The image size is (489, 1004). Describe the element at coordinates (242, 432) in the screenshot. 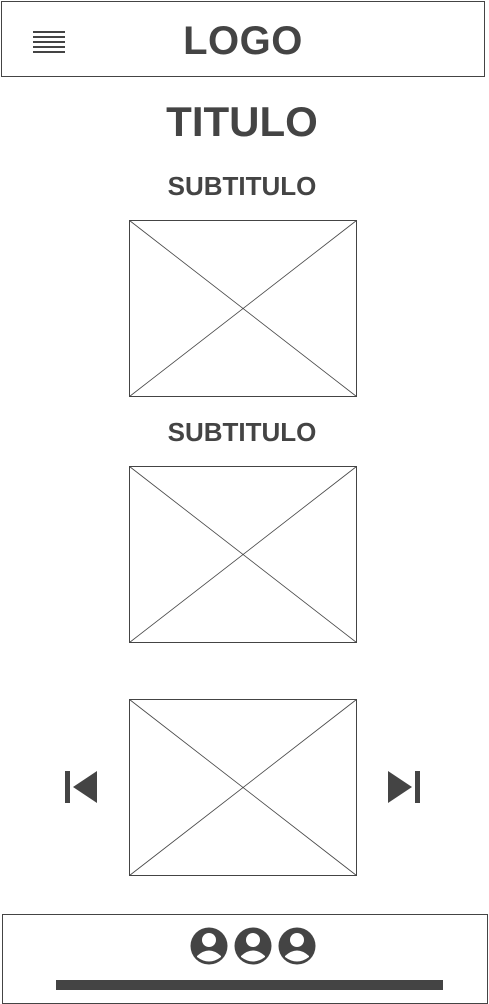

I see `section-subtitle-2: SUBTITULO` at that location.